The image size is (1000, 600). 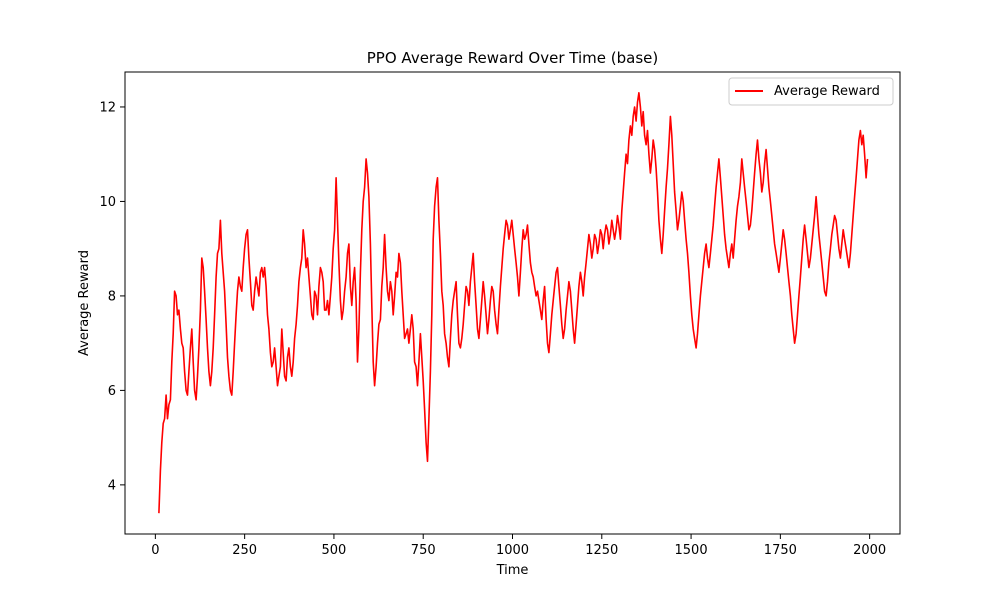 What do you see at coordinates (512, 58) in the screenshot?
I see `chart-title: PPO Average Reward Over Time (base)` at bounding box center [512, 58].